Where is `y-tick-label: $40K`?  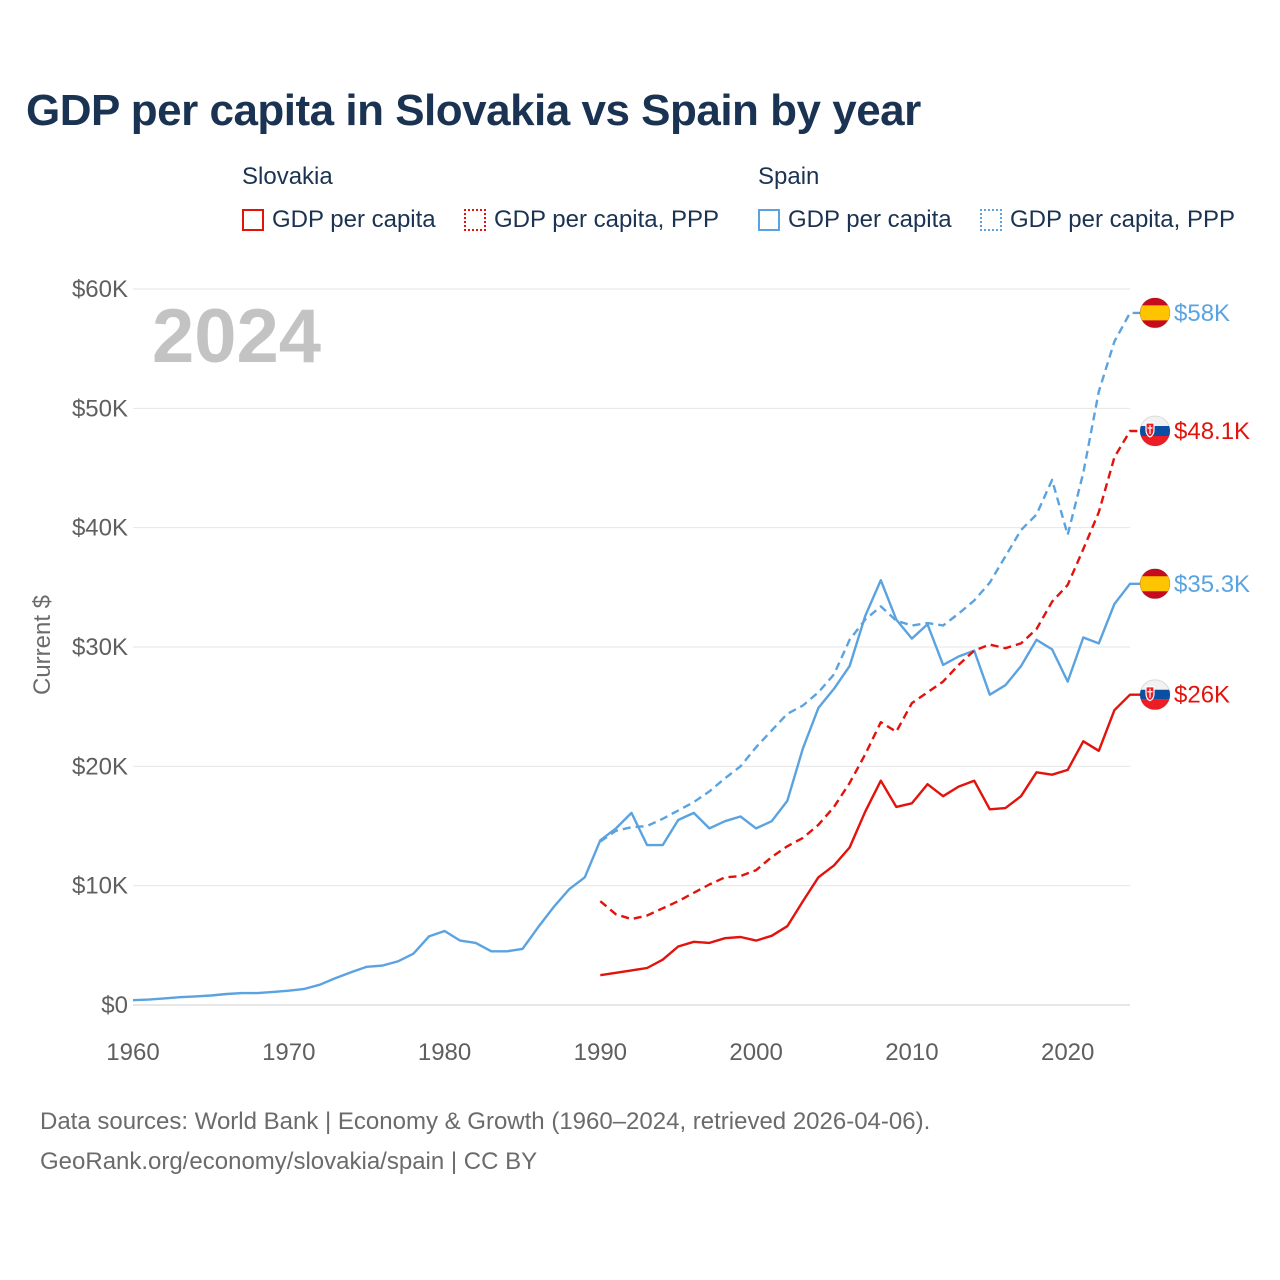 y-tick-label: $40K is located at coordinates (100, 528).